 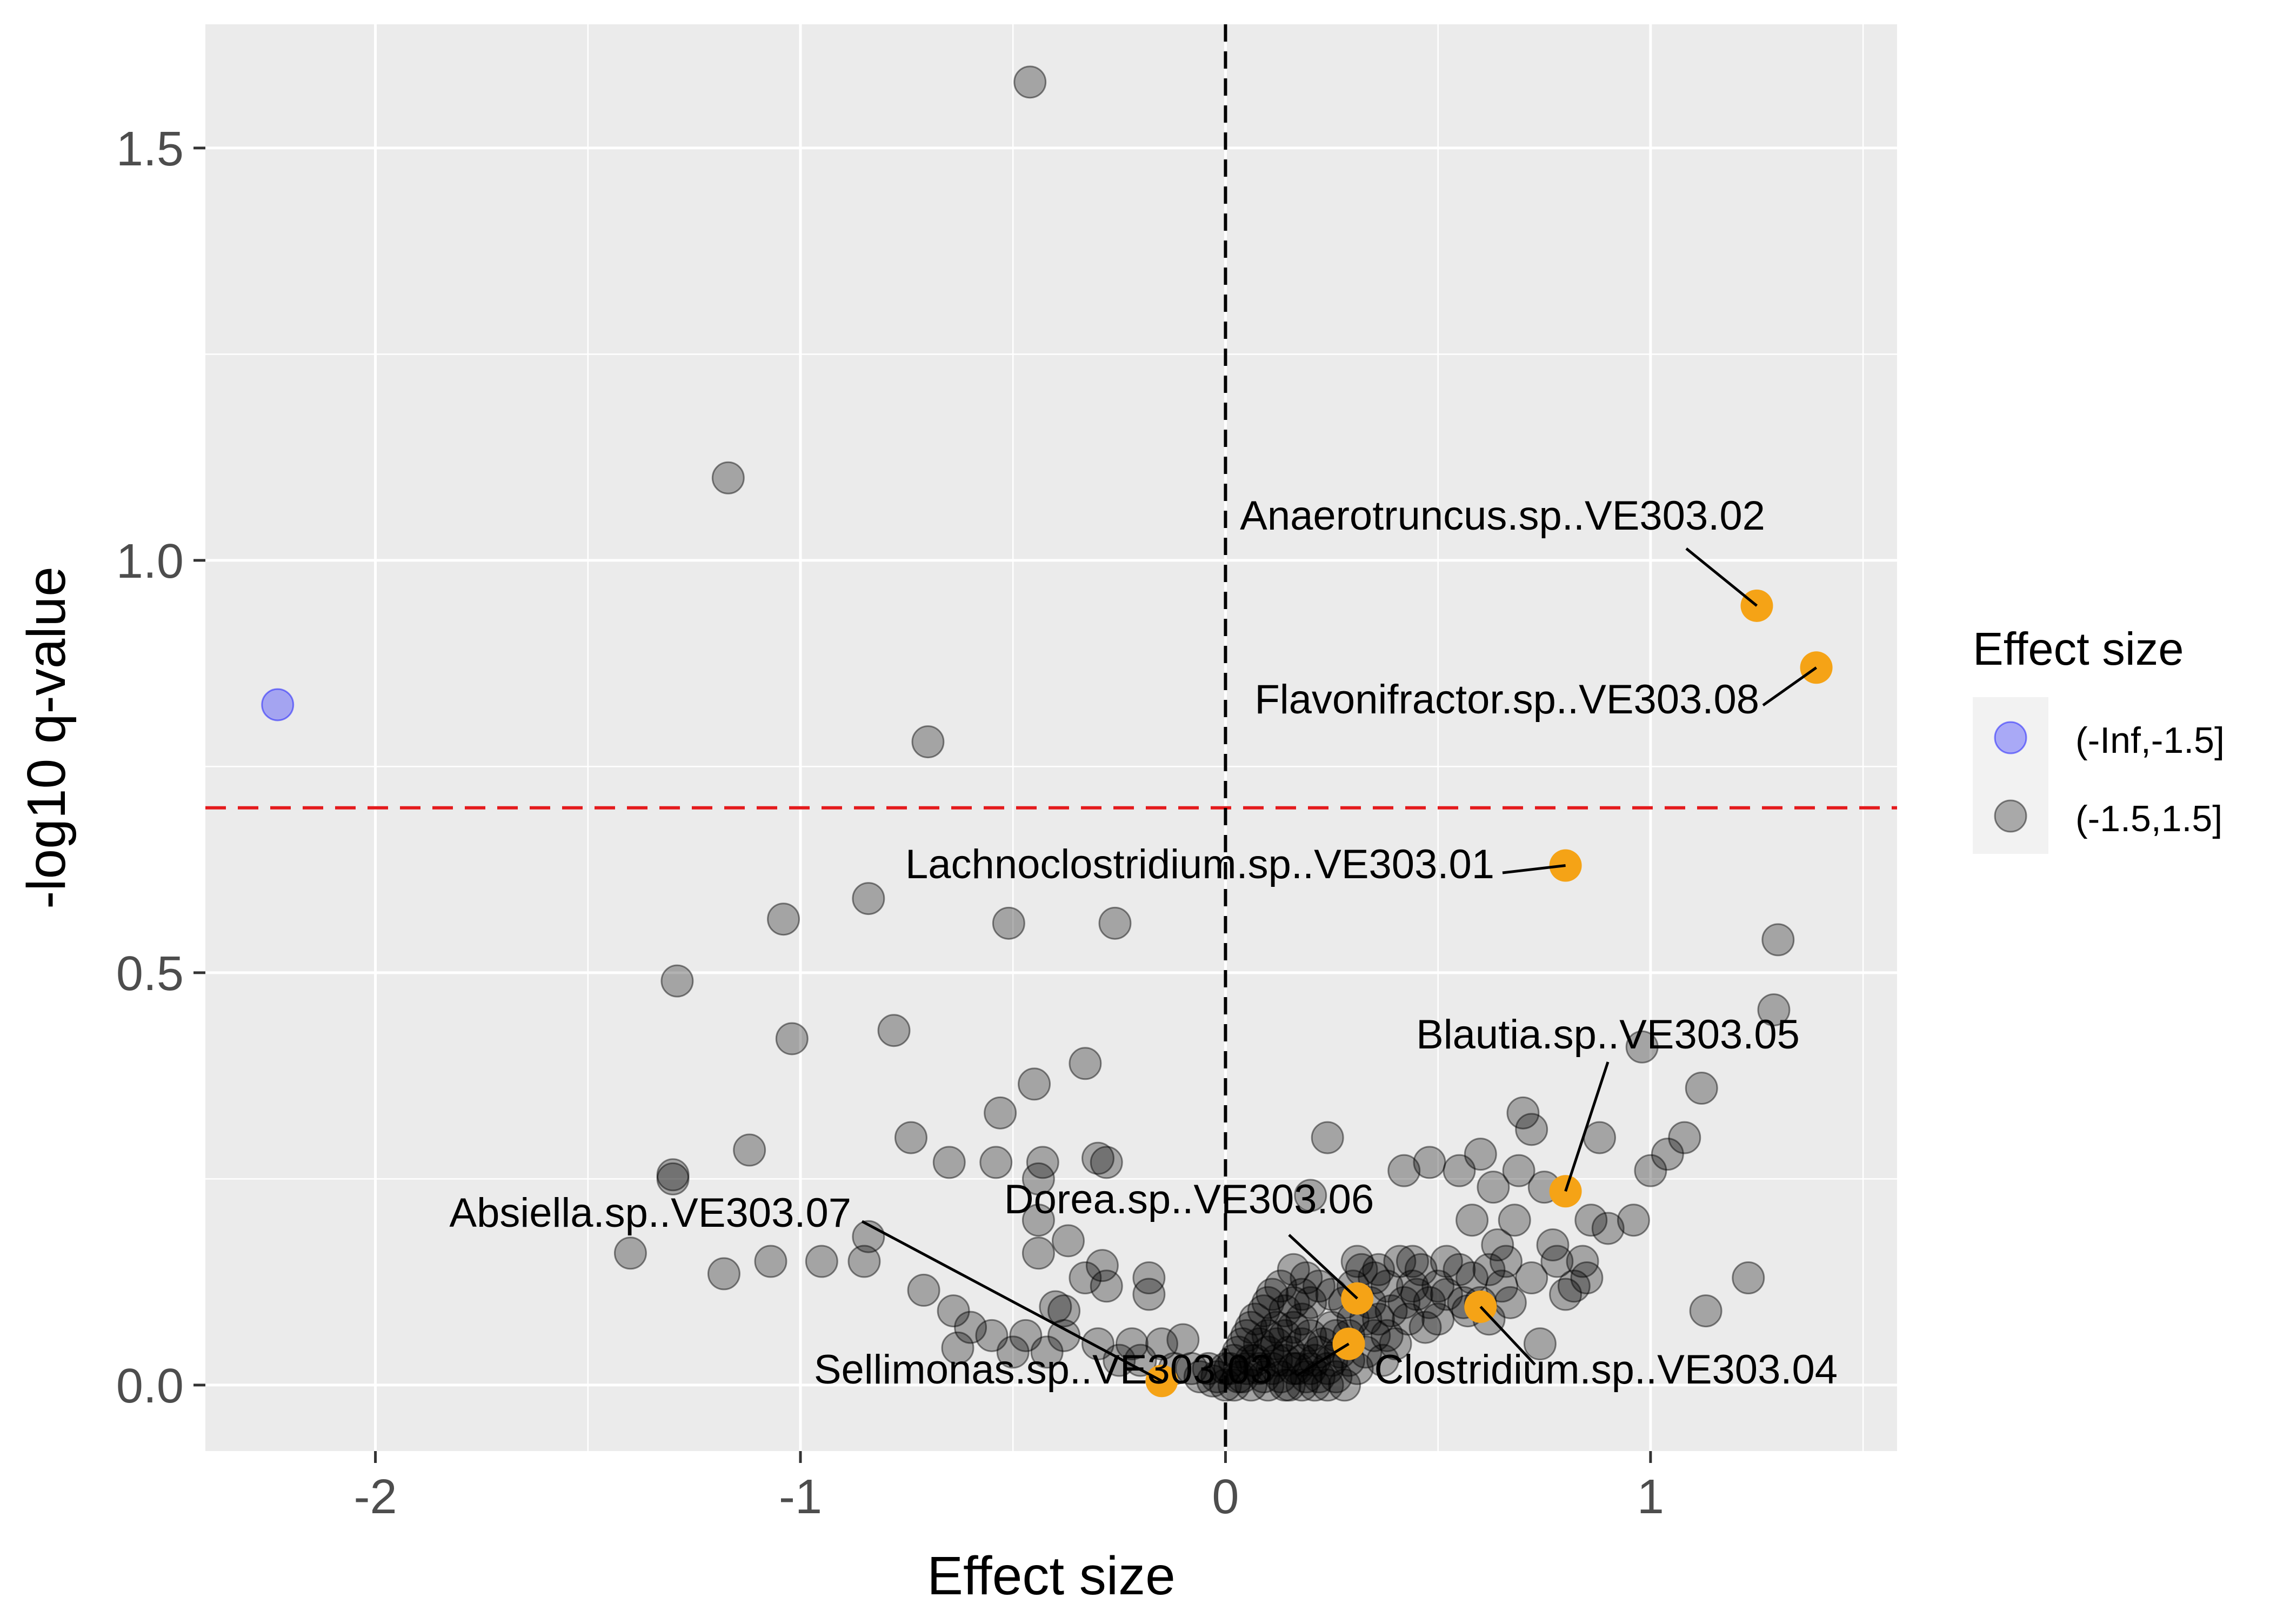 What do you see at coordinates (1009, 1488) in the screenshot?
I see `x-axis: -2 -1 0 1` at bounding box center [1009, 1488].